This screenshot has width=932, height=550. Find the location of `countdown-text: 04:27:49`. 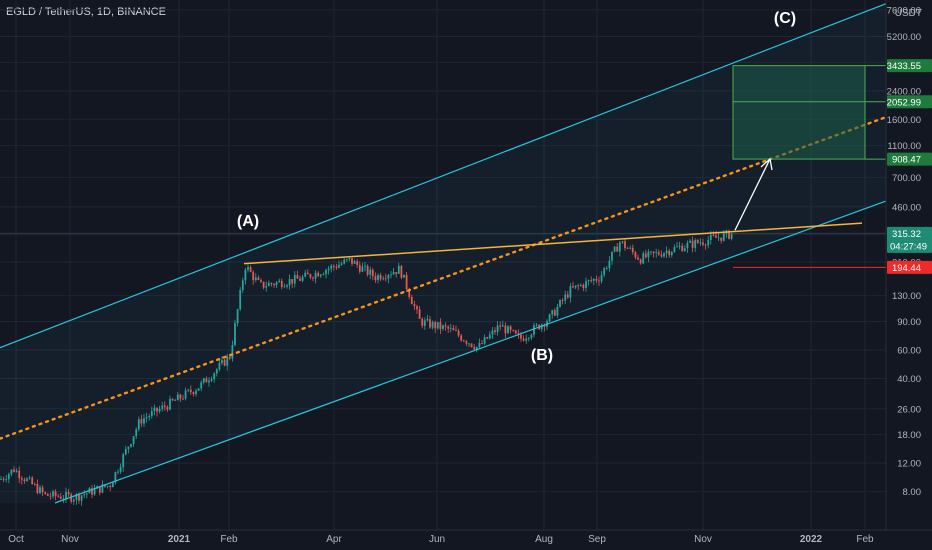

countdown-text: 04:27:49 is located at coordinates (908, 246).